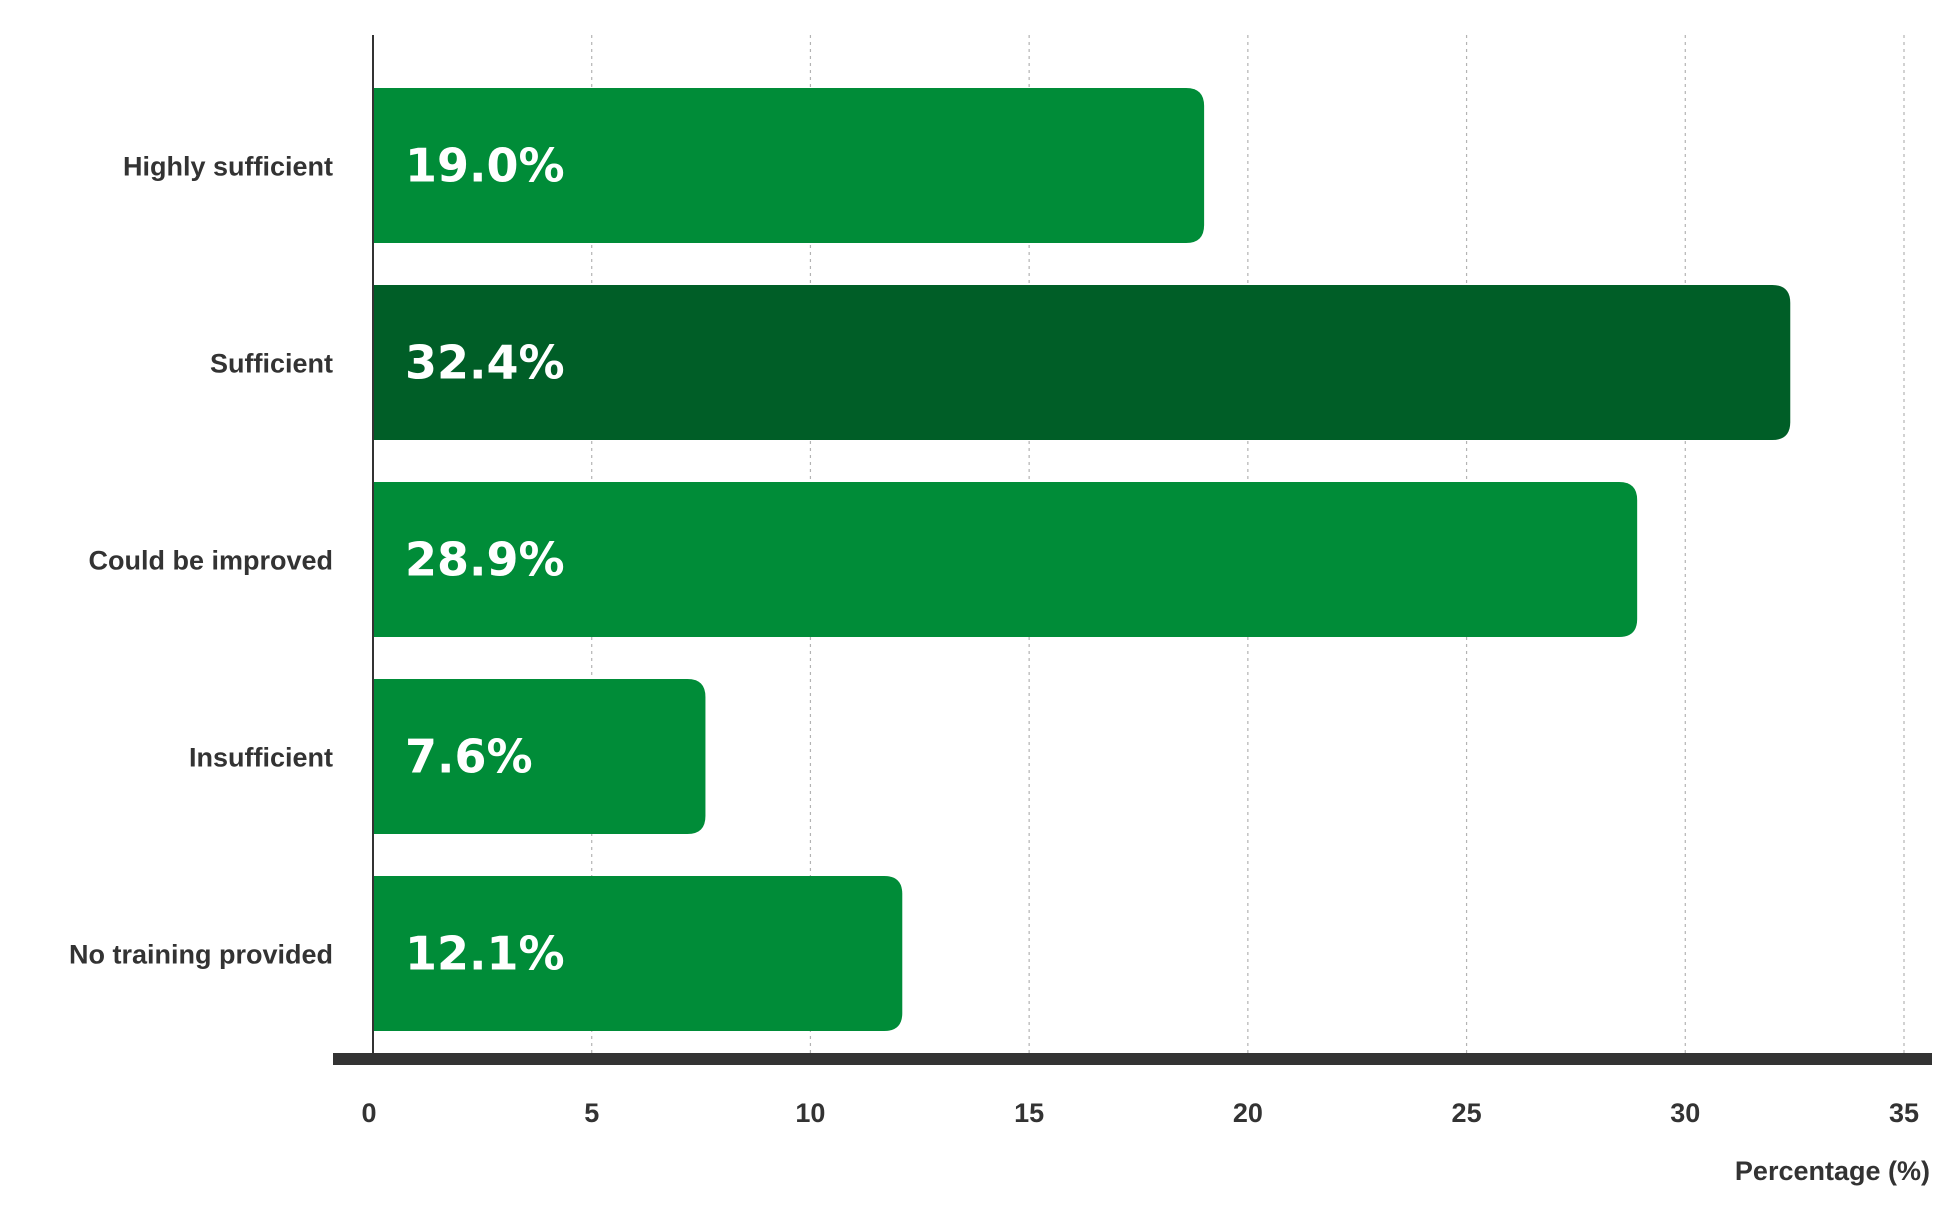 Image resolution: width=1955 pixels, height=1232 pixels. What do you see at coordinates (789, 165) in the screenshot?
I see `bar-highly-sufficient` at bounding box center [789, 165].